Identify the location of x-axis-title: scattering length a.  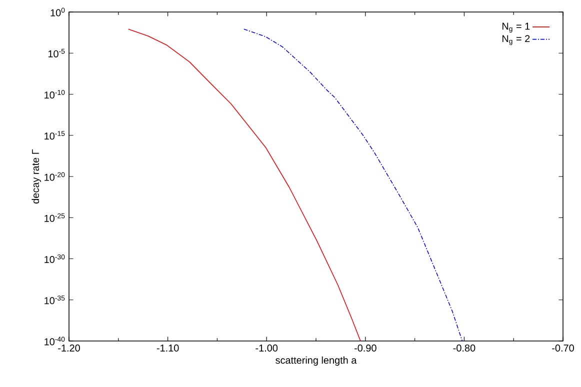
(316, 361).